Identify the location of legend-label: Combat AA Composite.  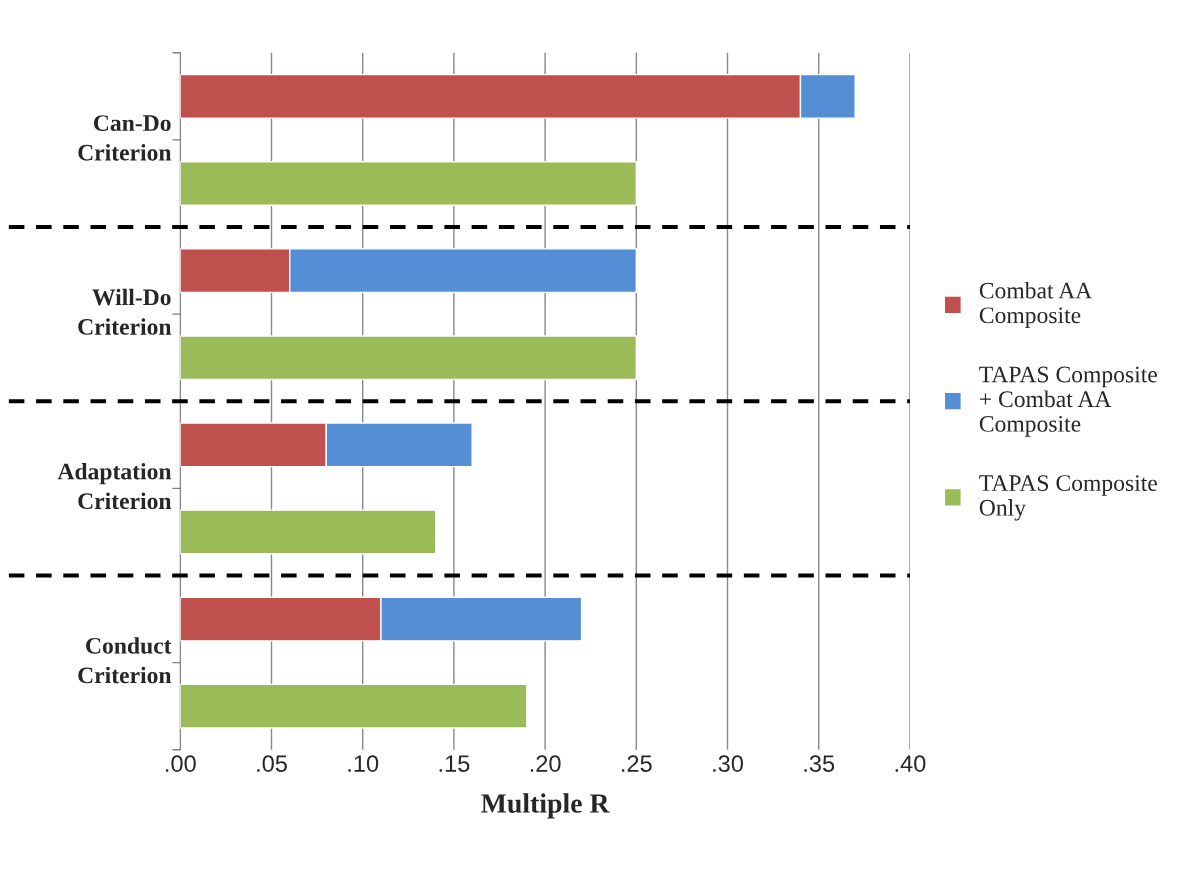
(1036, 305).